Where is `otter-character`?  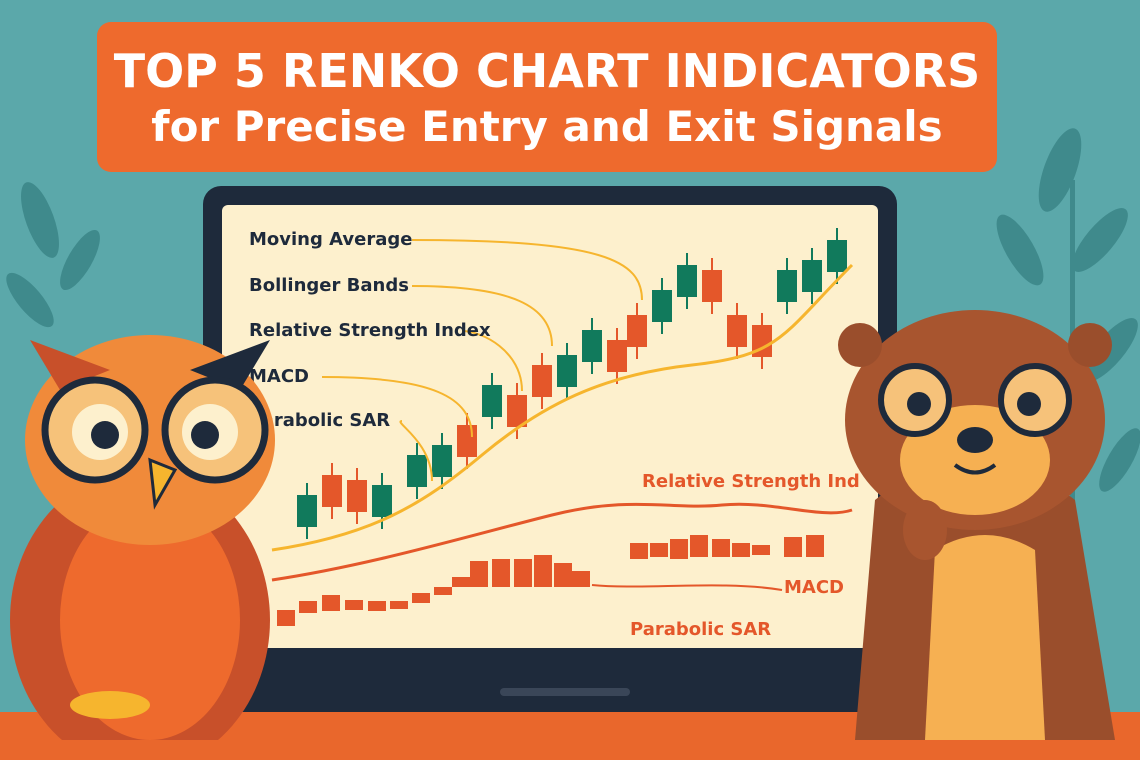
otter-character is located at coordinates (976, 525).